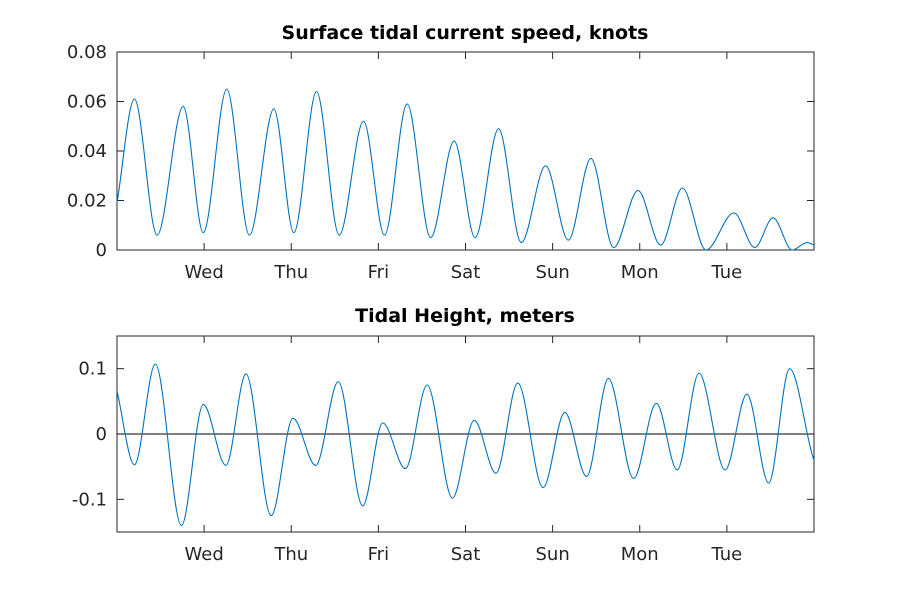 Image resolution: width=900 pixels, height=600 pixels. Describe the element at coordinates (204, 272) in the screenshot. I see `x-tick-label-current-speed: Wed` at that location.